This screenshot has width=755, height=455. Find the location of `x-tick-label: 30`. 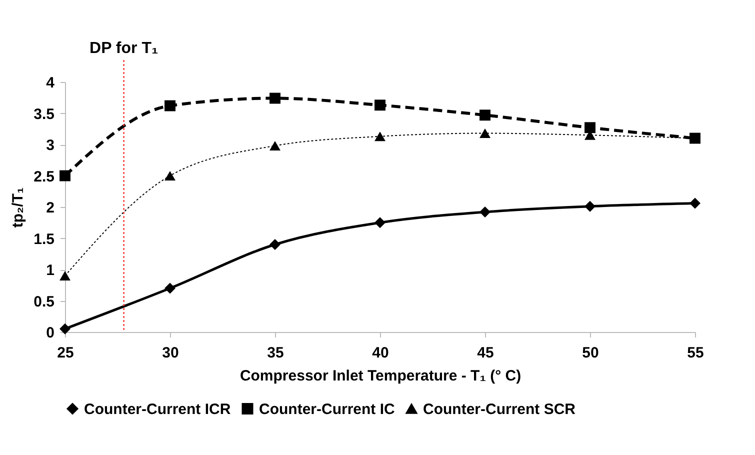

x-tick-label: 30 is located at coordinates (170, 353).